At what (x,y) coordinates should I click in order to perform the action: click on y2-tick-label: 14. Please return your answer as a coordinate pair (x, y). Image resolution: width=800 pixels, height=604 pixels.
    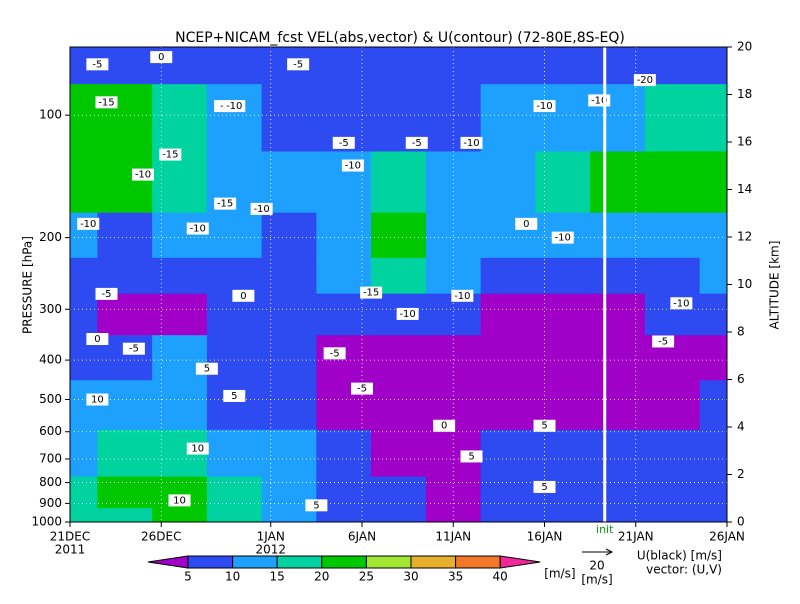
    Looking at the image, I should click on (744, 189).